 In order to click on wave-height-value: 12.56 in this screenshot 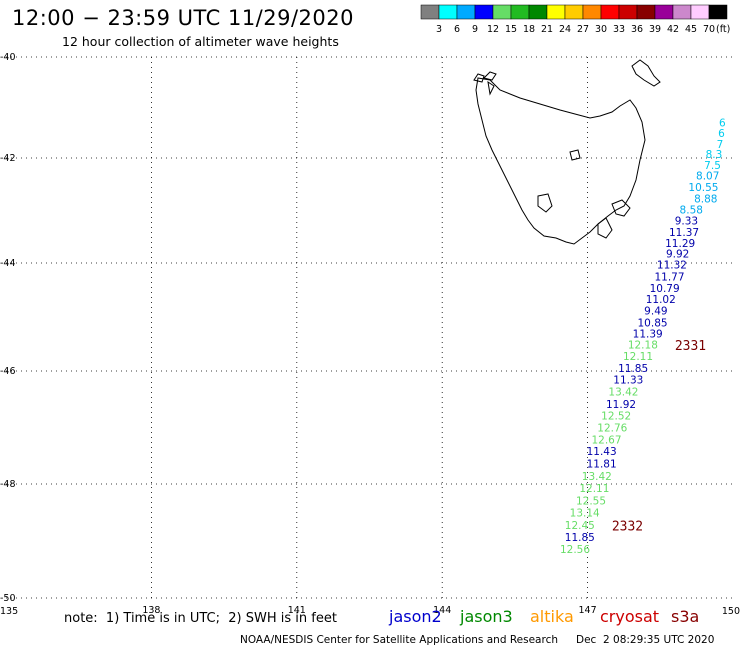, I will do `click(575, 550)`.